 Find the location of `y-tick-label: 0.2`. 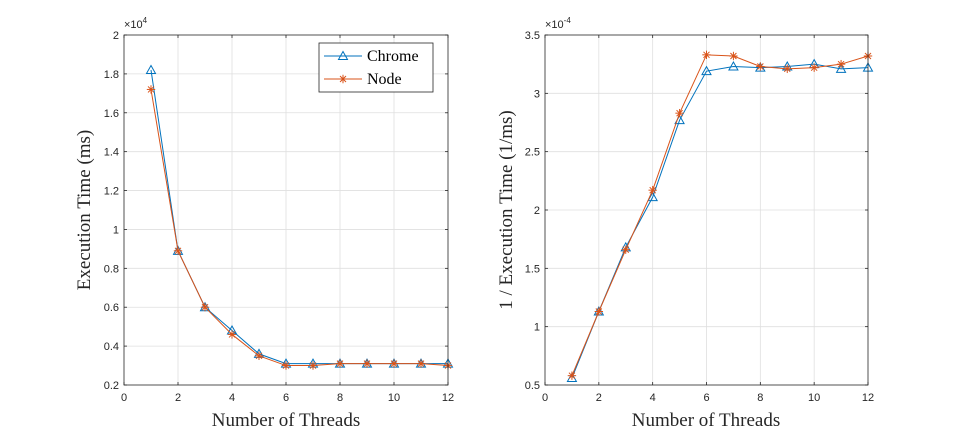

y-tick-label: 0.2 is located at coordinates (111, 386).